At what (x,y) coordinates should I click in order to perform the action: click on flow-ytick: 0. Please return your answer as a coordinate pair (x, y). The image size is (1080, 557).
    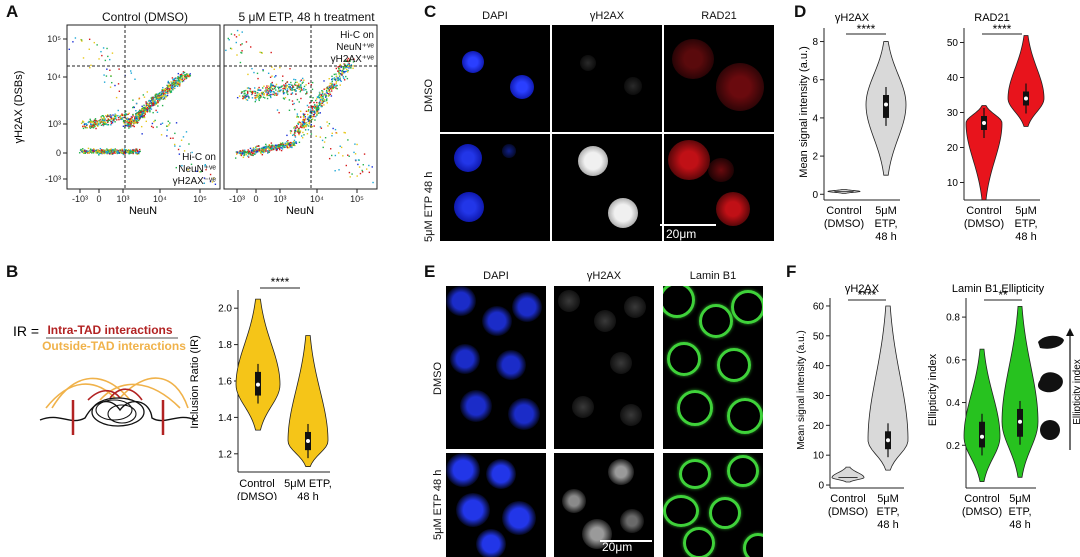
    Looking at the image, I should click on (58, 153).